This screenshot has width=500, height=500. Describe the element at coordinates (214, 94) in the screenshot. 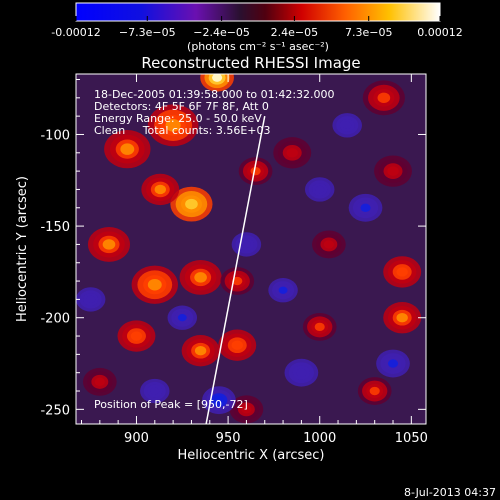

I see `annotation-time: 18-Dec-2005 01:39:58.000 to 01:42:32.000` at that location.